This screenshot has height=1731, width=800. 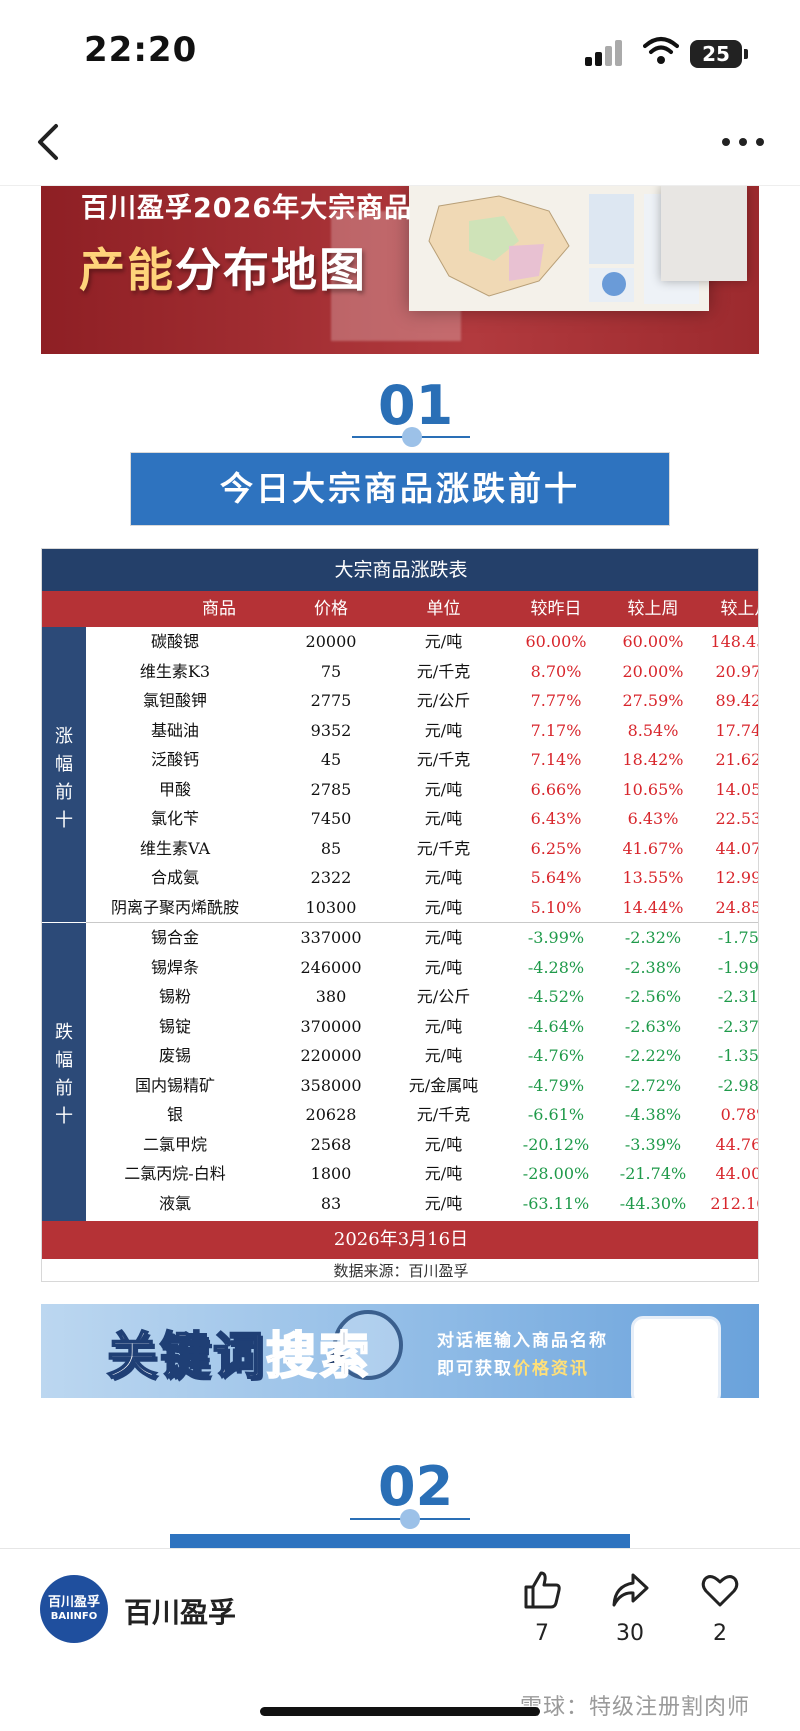 I want to click on price-cell: 9352, so click(x=331, y=730).